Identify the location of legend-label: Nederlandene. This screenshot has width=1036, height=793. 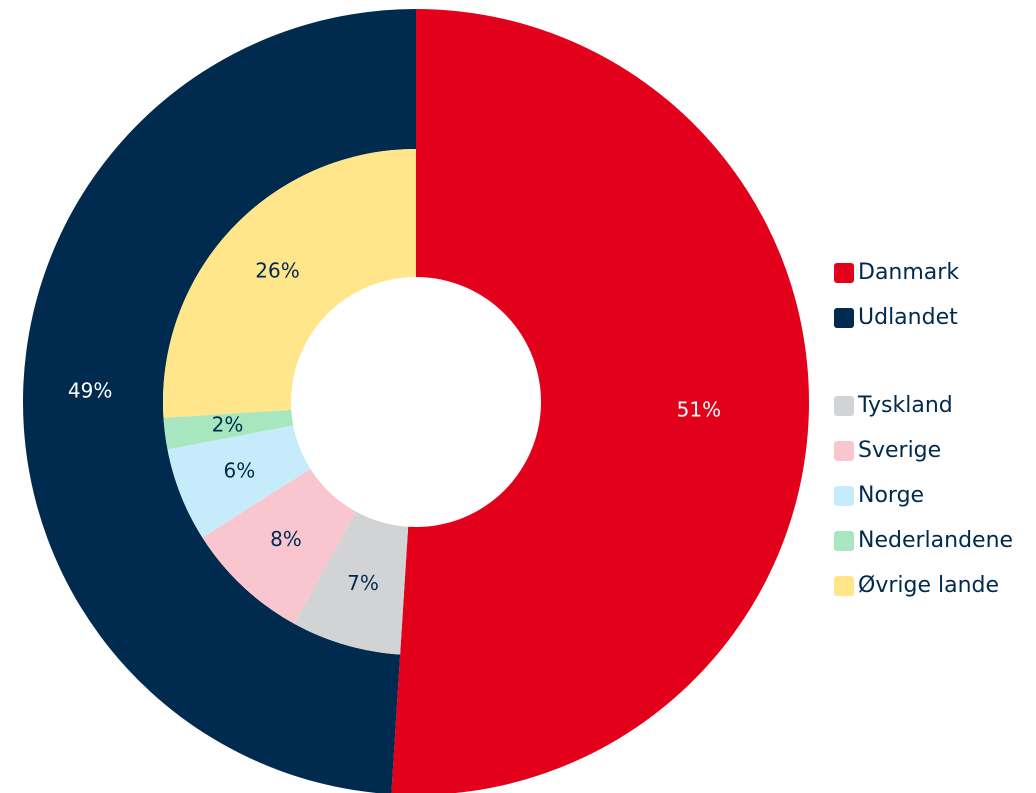
(935, 540).